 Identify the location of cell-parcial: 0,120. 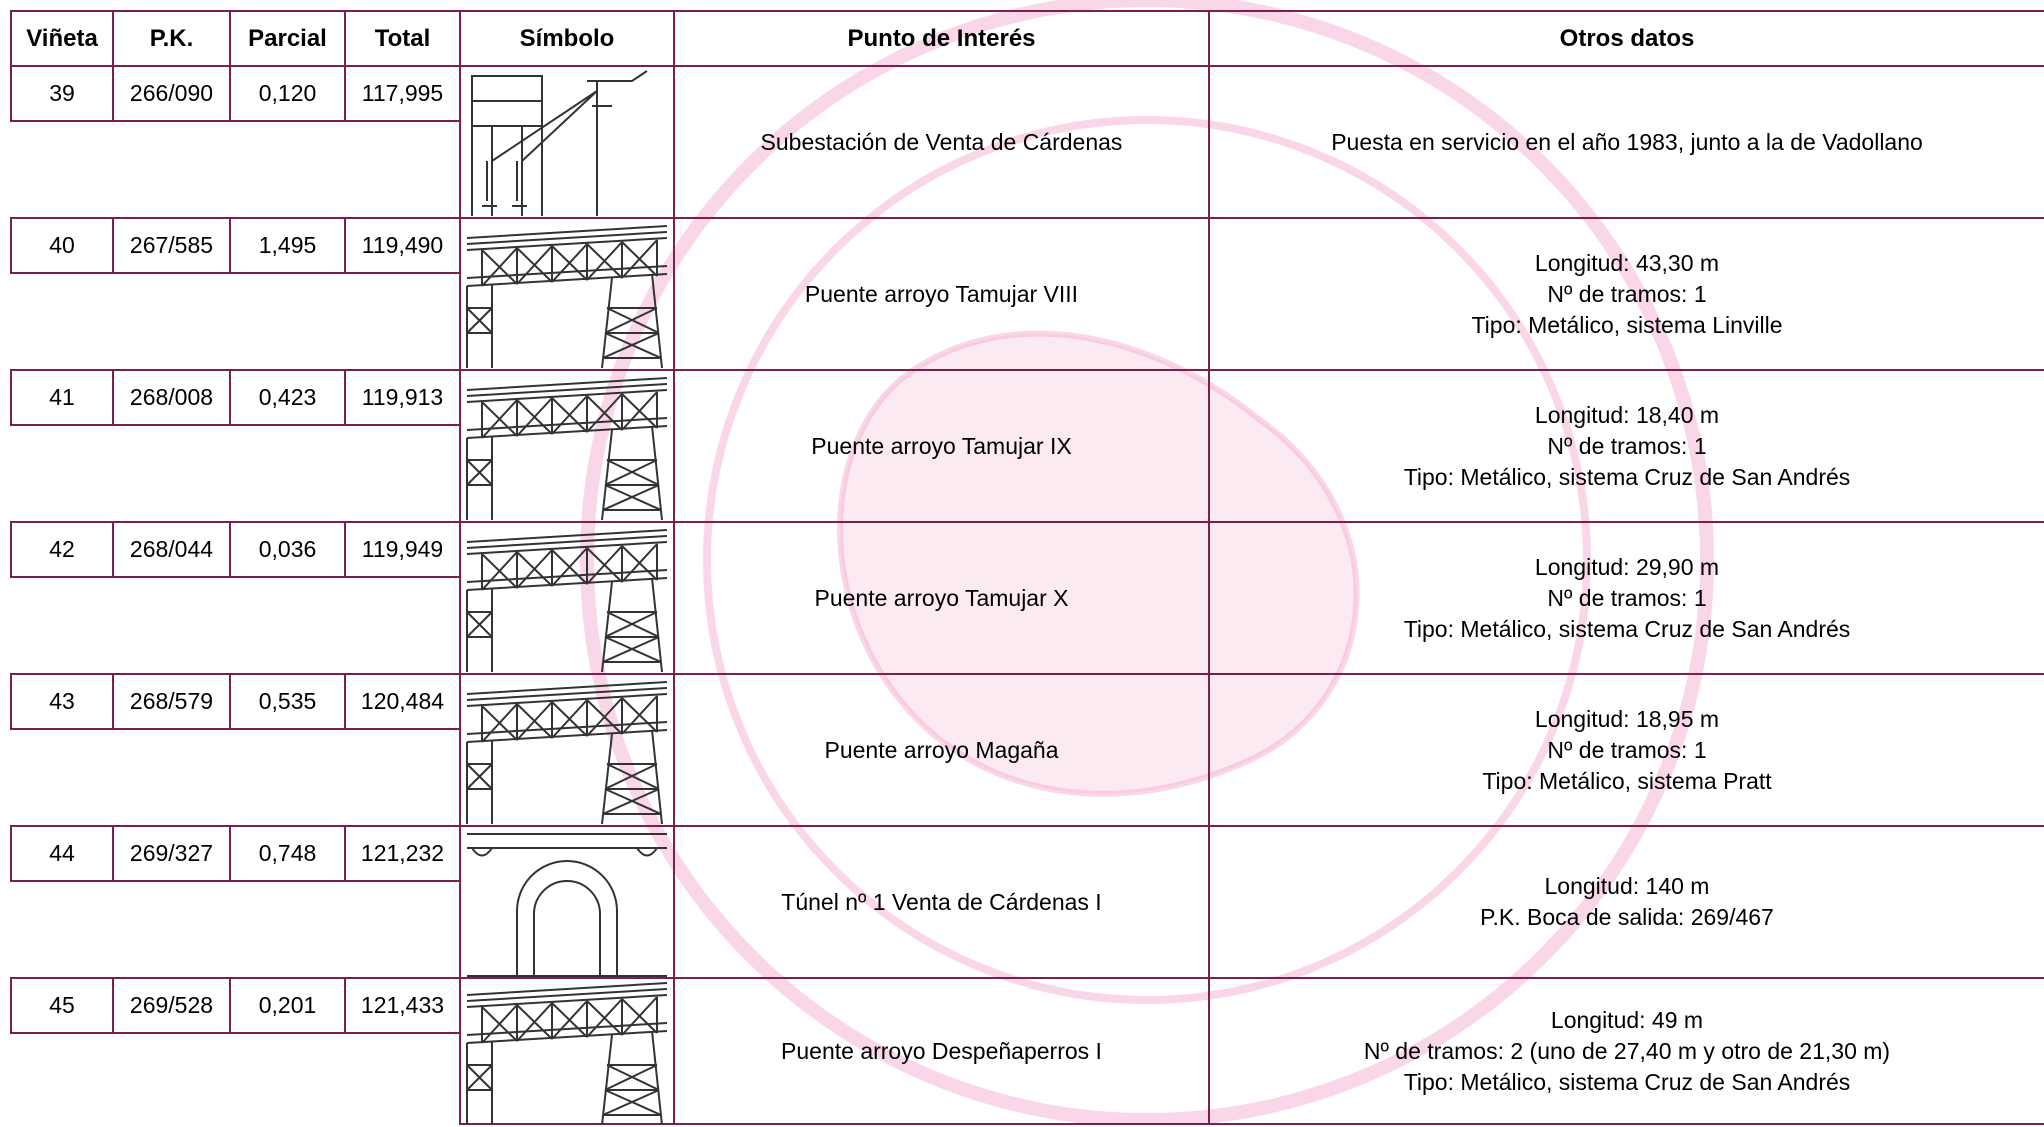
(287, 93).